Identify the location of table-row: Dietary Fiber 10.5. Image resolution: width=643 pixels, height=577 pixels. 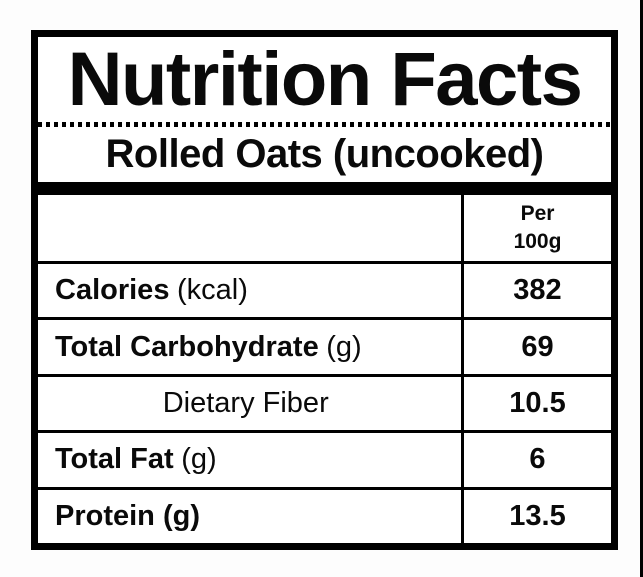
(324, 402).